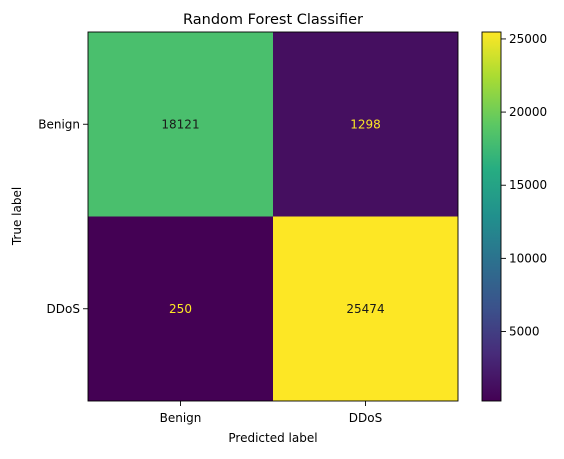 The image size is (564, 459). I want to click on x-tick-label: DDoS, so click(365, 418).